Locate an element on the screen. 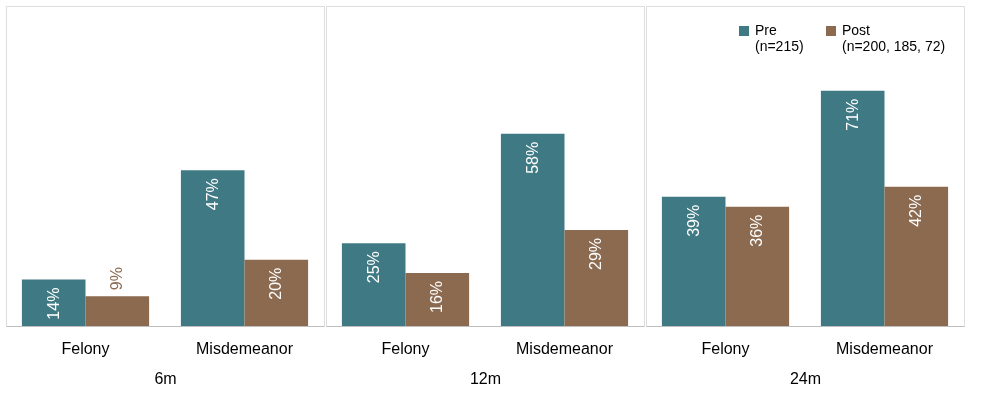 The image size is (1002, 411). data-label: 42% is located at coordinates (916, 210).